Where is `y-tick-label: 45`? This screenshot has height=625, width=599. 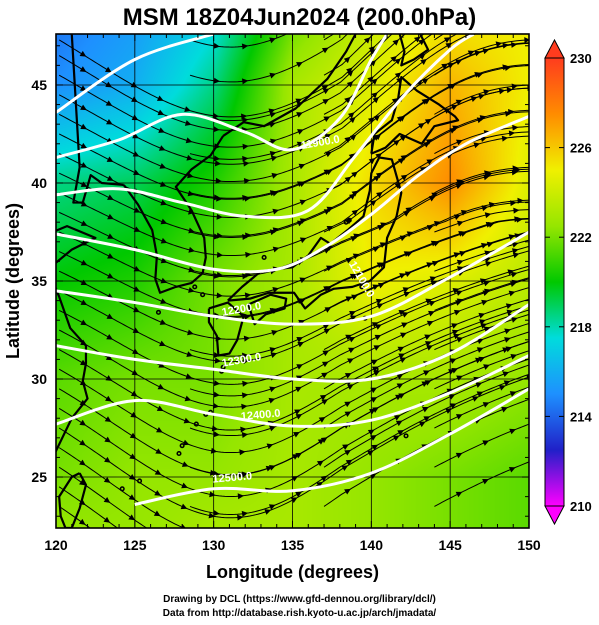
y-tick-label: 45 is located at coordinates (39, 85).